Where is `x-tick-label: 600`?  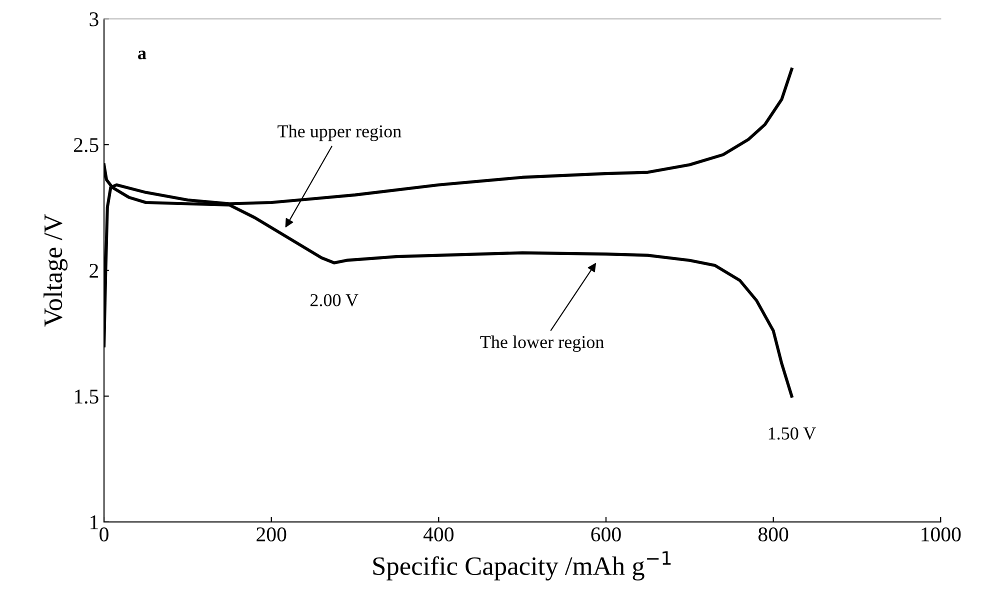
x-tick-label: 600 is located at coordinates (606, 534).